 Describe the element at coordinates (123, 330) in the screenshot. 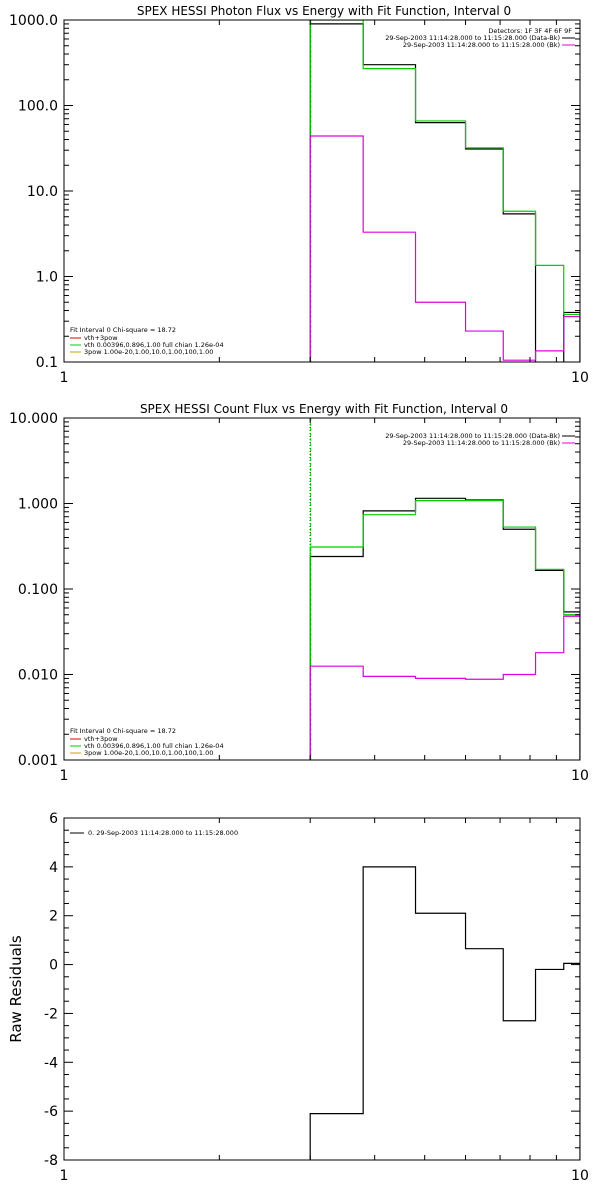

I see `photon-fit-header: Fit Interval 0 Chi-square = 18.72` at that location.